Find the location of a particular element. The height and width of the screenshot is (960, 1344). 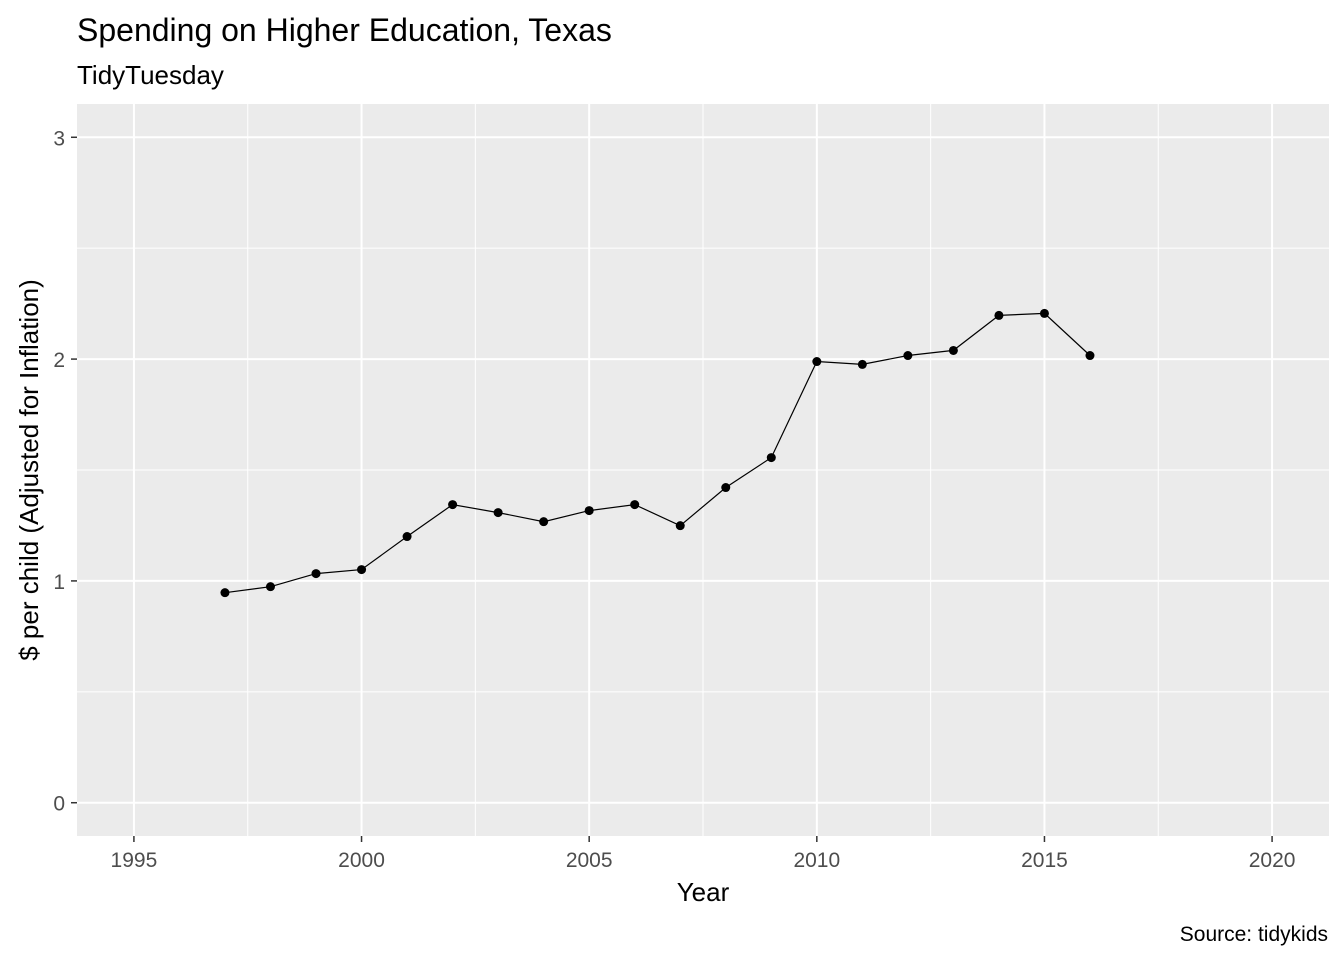

x-tick-label: 2010 is located at coordinates (816, 860).